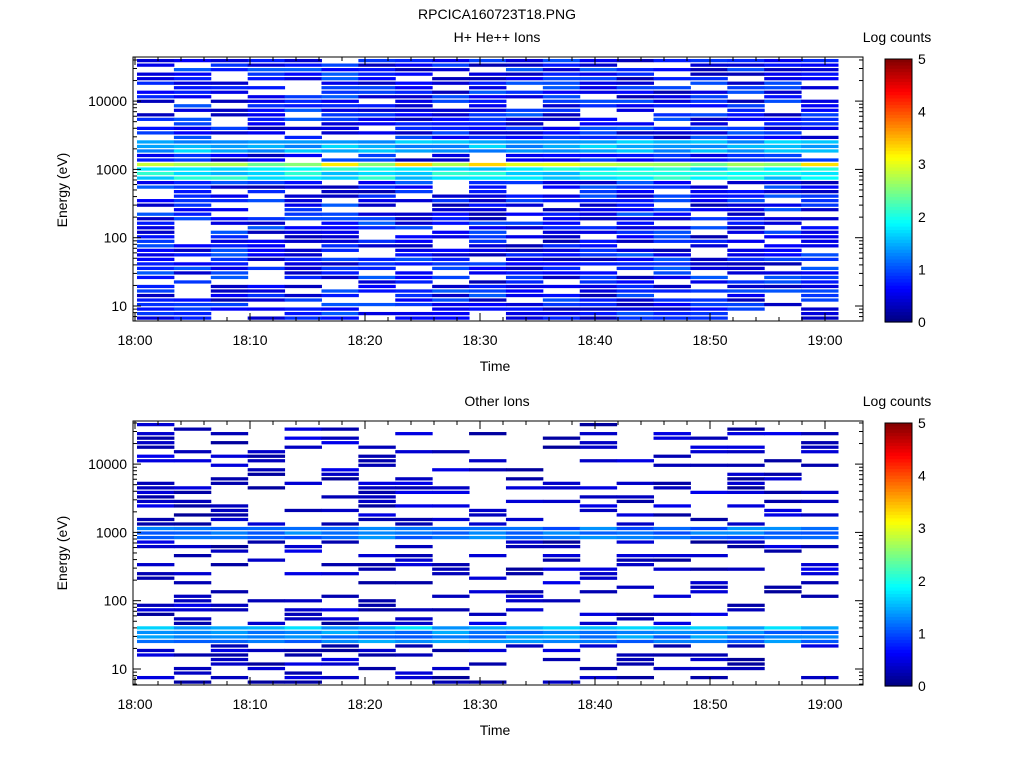 The width and height of the screenshot is (1024, 768). What do you see at coordinates (134, 704) in the screenshot?
I see `x-tick-label: 18:00` at bounding box center [134, 704].